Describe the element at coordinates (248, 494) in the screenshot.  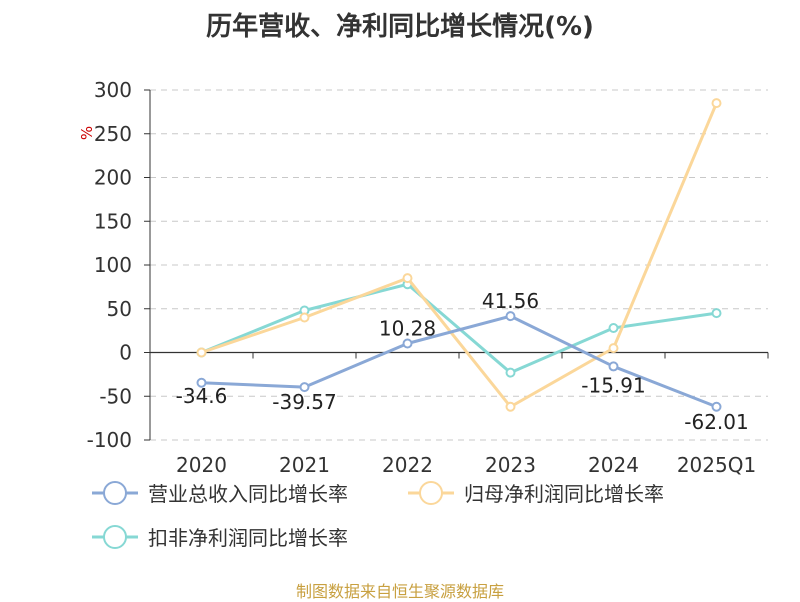
I see `legend-label: 营业总收入同比增长率` at that location.